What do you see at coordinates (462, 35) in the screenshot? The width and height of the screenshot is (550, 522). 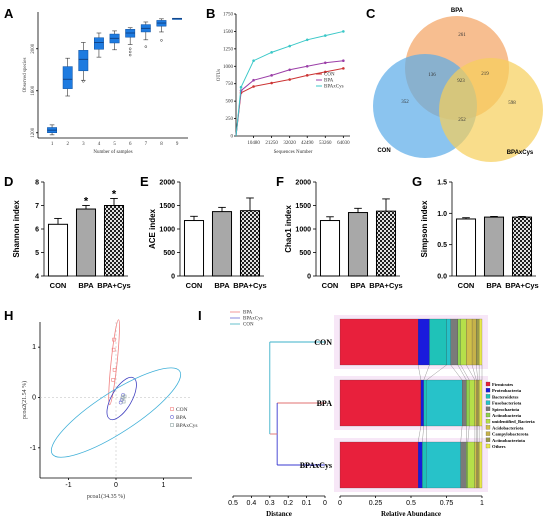 I see `venn-region-count: 261` at bounding box center [462, 35].